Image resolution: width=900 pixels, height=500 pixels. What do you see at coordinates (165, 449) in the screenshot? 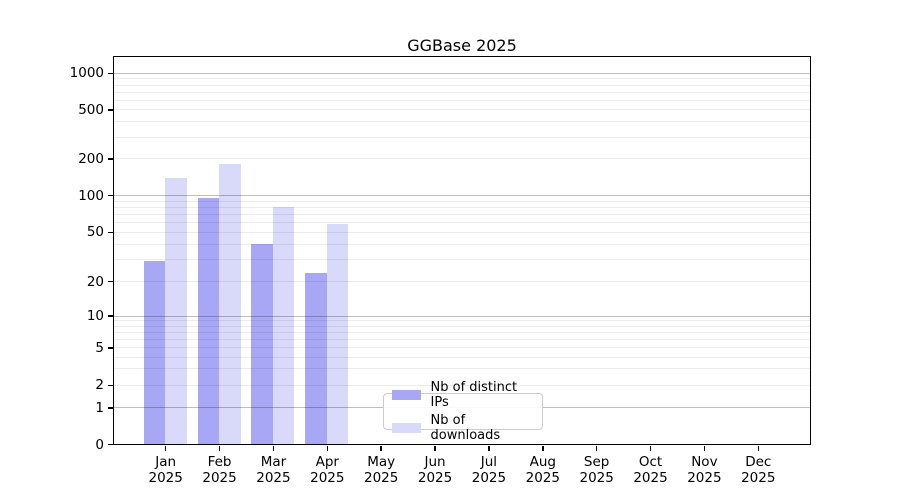
I see `x-tick-mark-jan` at bounding box center [165, 449].